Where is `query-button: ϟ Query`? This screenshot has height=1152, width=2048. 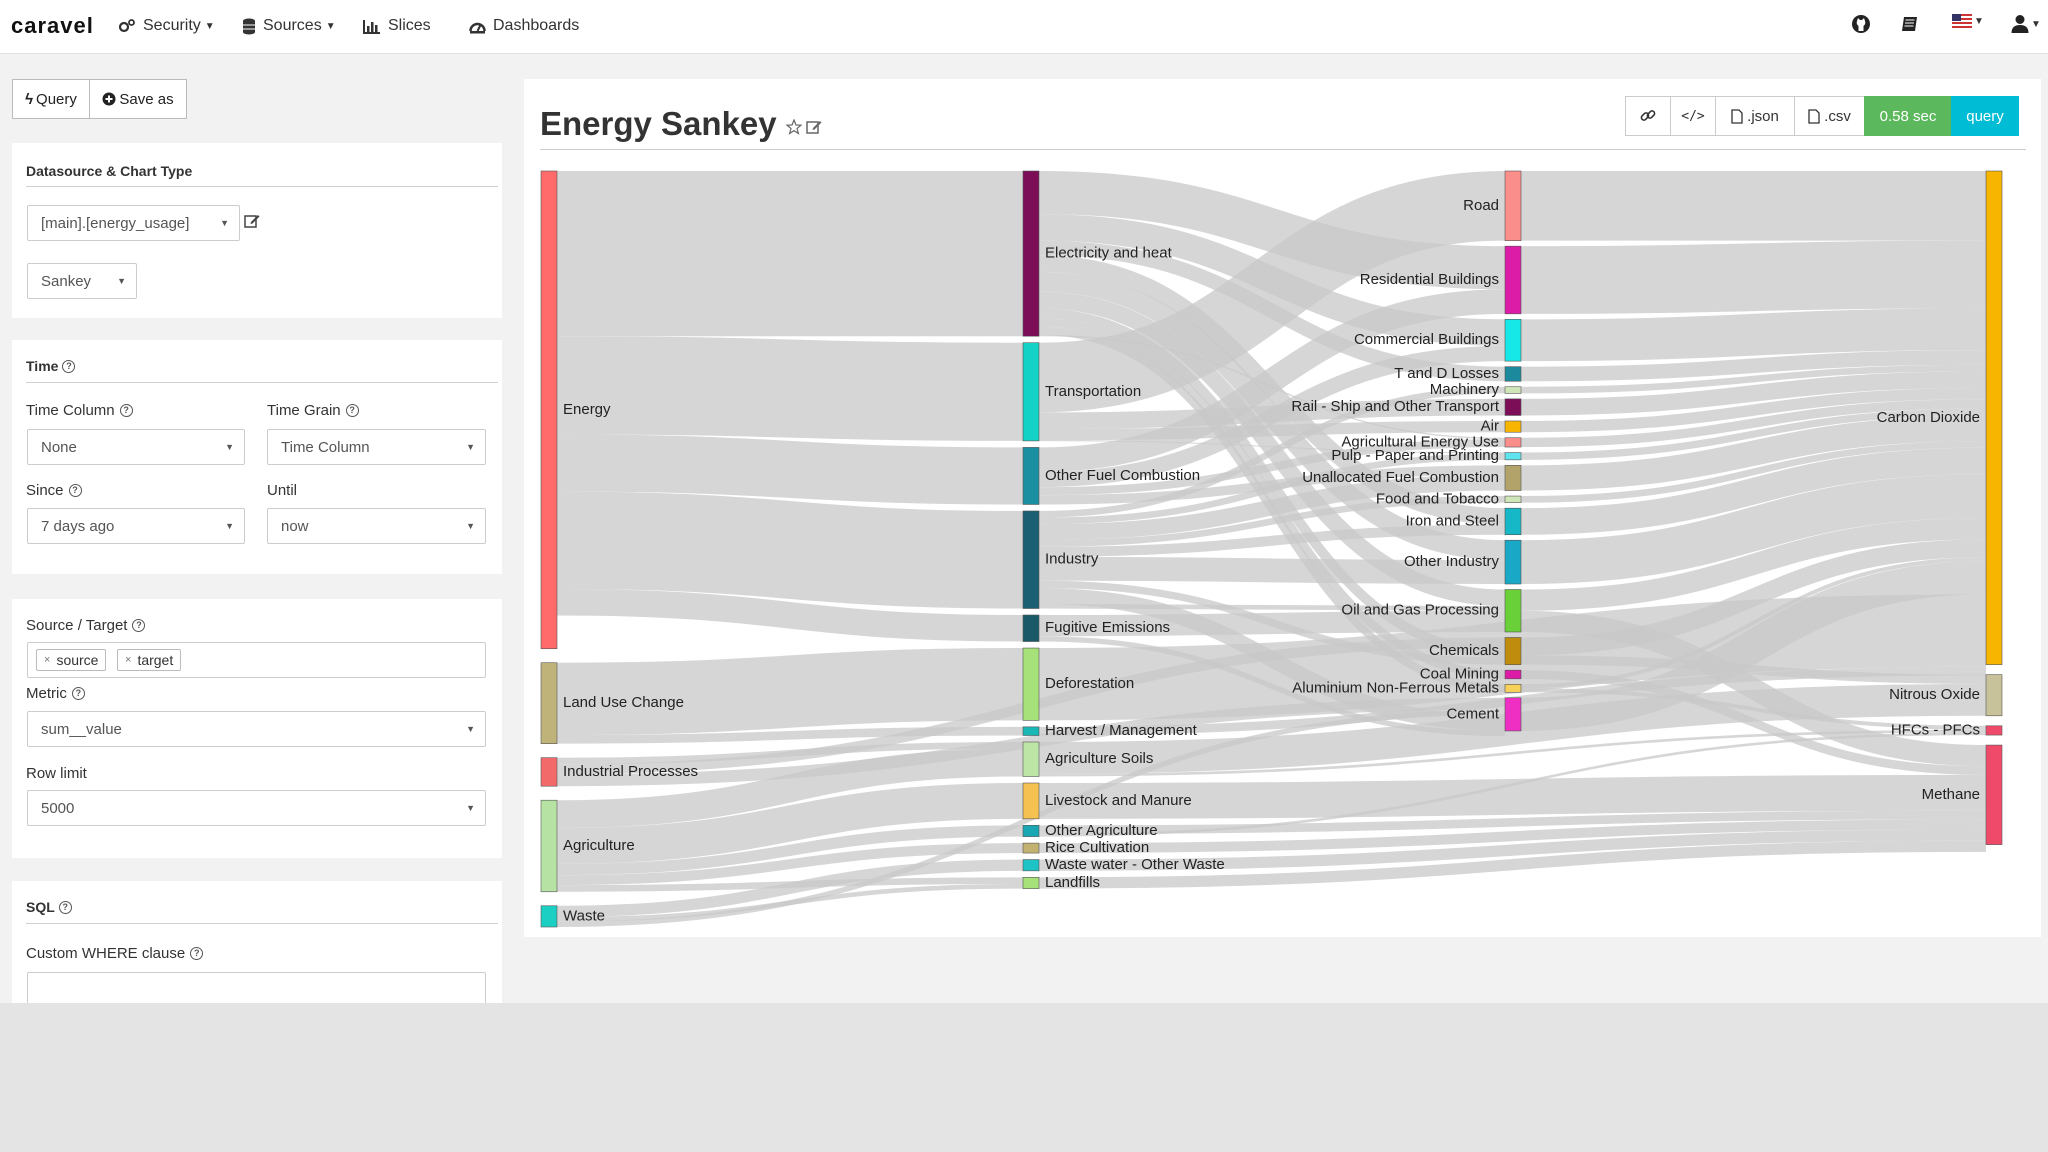 query-button: ϟ Query is located at coordinates (51, 99).